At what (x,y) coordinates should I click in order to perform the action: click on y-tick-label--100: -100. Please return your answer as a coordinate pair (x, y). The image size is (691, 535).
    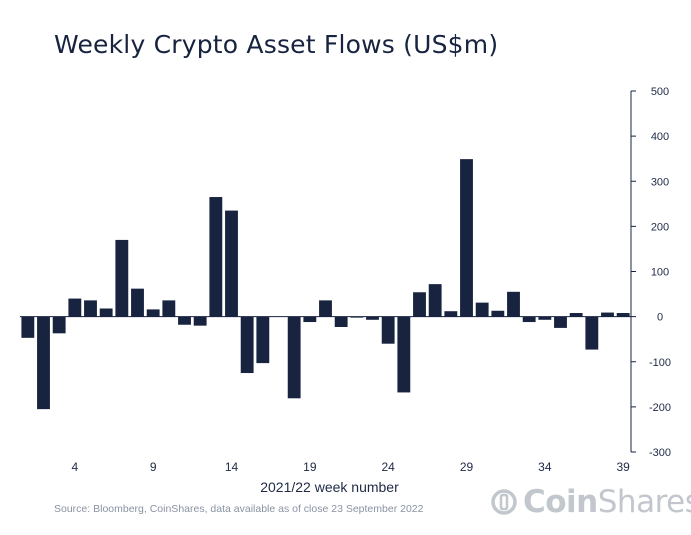
    Looking at the image, I should click on (660, 363).